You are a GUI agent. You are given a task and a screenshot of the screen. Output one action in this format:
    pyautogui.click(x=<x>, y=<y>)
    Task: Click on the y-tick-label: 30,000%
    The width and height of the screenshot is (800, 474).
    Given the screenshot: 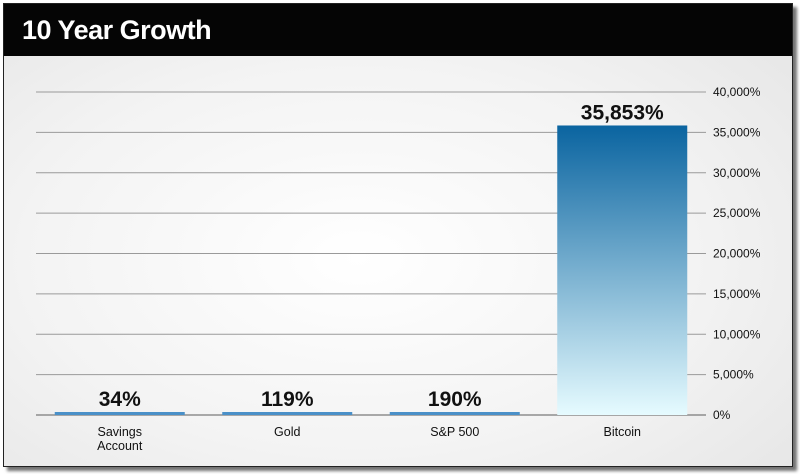 What is the action you would take?
    pyautogui.click(x=737, y=173)
    